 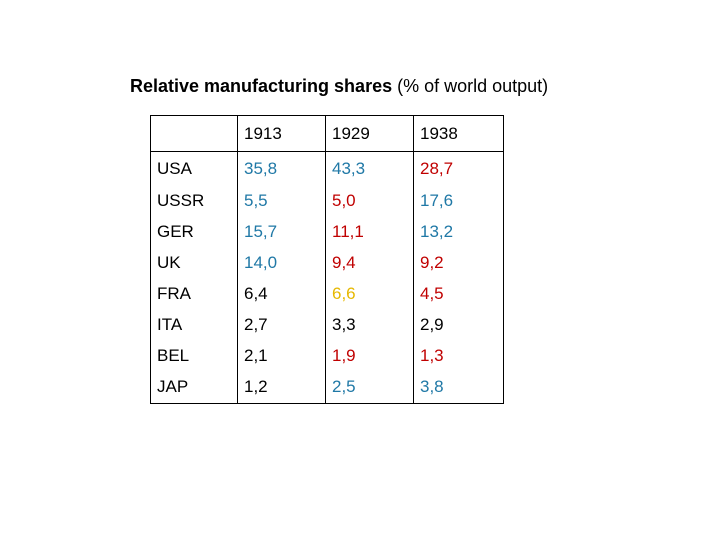 What do you see at coordinates (369, 355) in the screenshot?
I see `value-cell: 1,9` at bounding box center [369, 355].